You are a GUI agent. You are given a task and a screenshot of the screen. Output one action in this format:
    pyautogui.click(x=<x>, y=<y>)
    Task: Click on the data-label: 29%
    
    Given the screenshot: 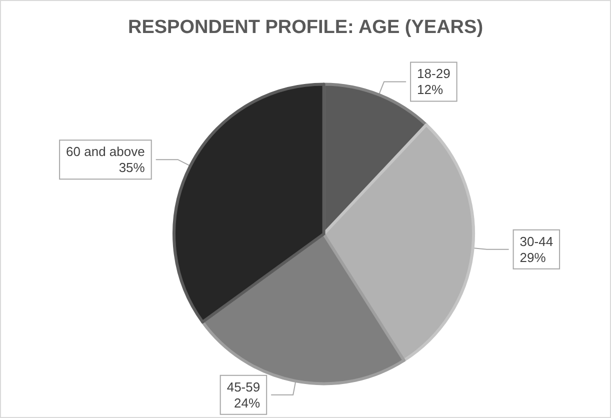 What is the action you would take?
    pyautogui.click(x=533, y=257)
    